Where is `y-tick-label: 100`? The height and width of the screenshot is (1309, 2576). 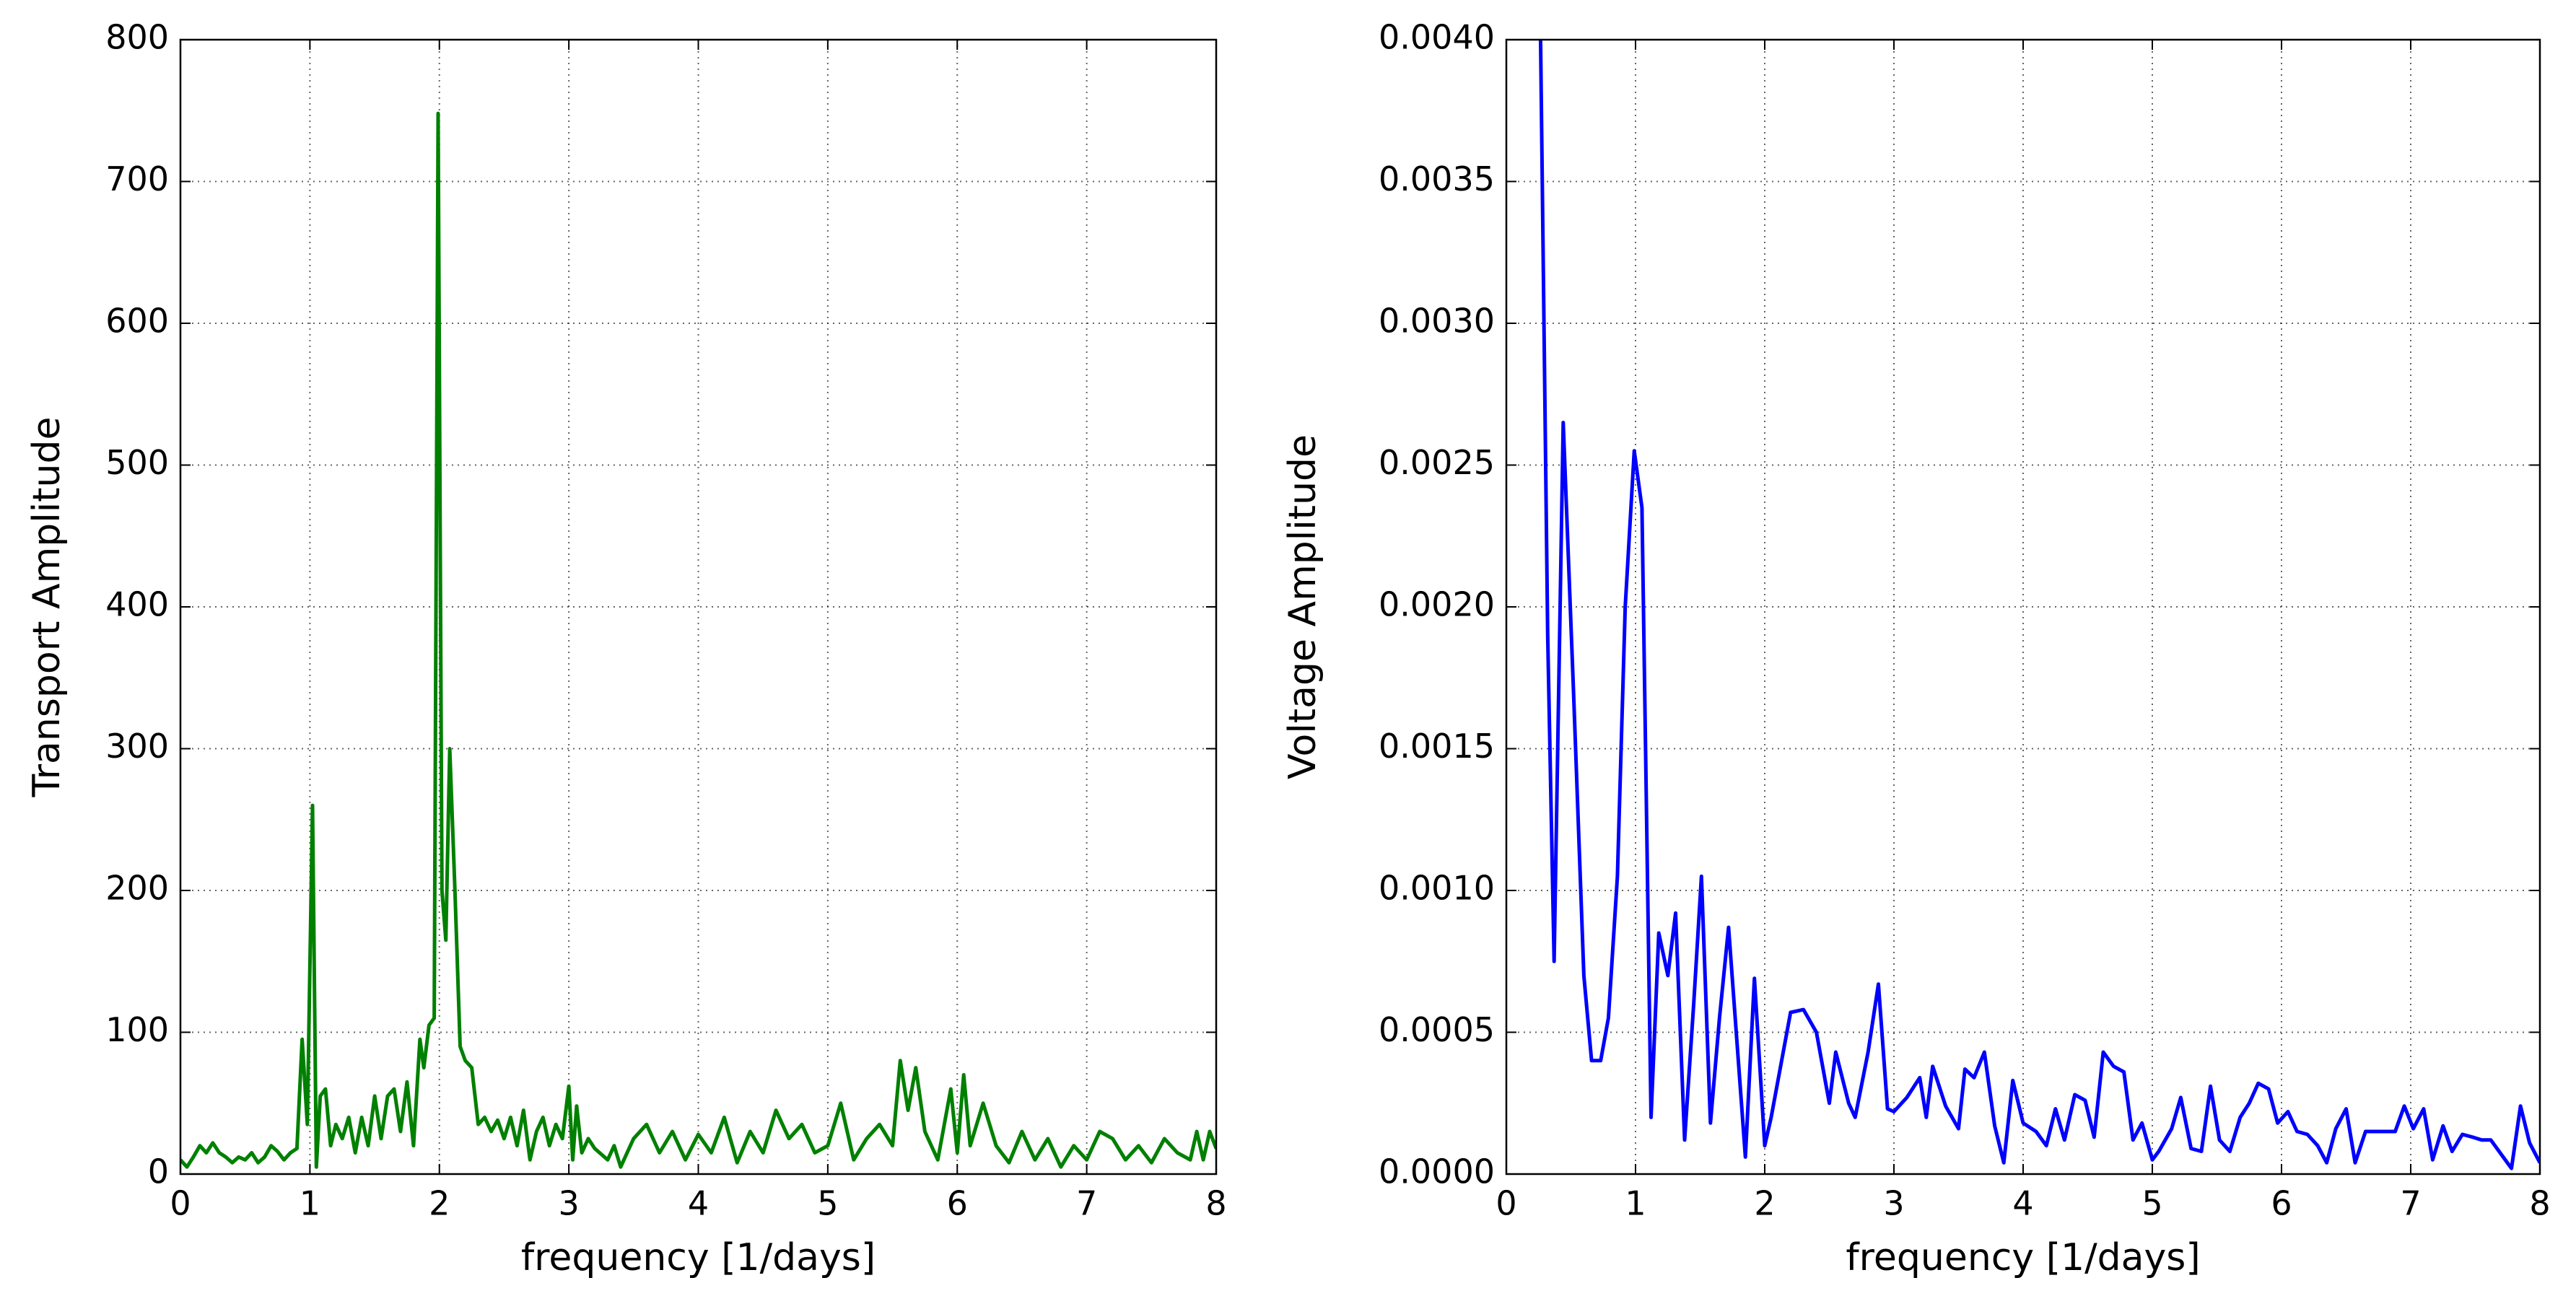
y-tick-label: 100 is located at coordinates (137, 1030).